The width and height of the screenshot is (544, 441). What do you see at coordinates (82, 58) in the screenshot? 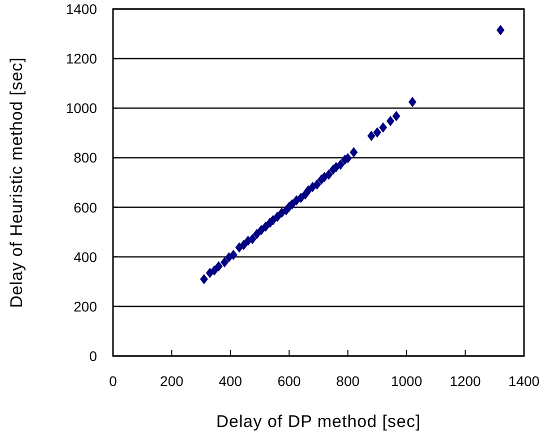
I see `y-tick-label: 1200` at bounding box center [82, 58].